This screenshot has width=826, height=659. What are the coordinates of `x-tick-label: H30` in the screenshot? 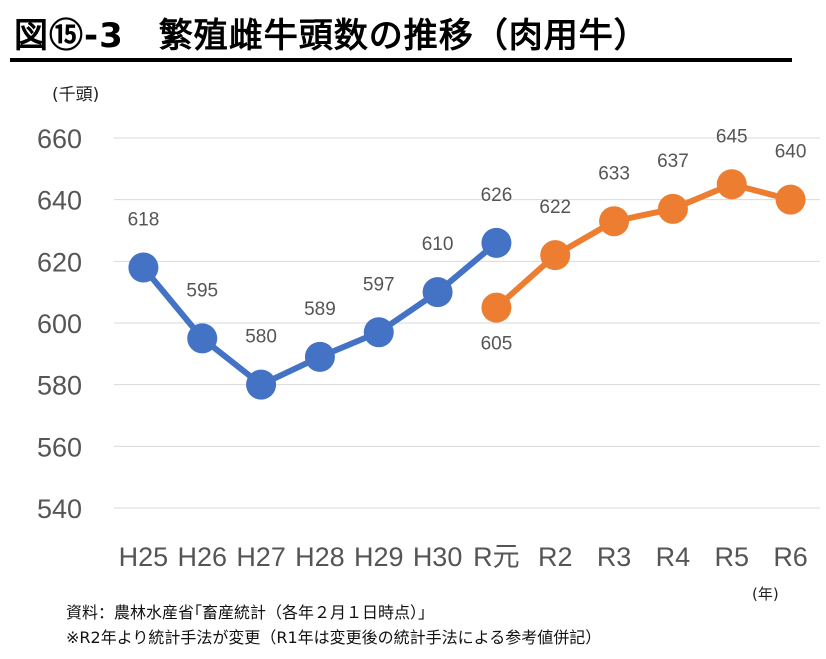 It's located at (438, 557).